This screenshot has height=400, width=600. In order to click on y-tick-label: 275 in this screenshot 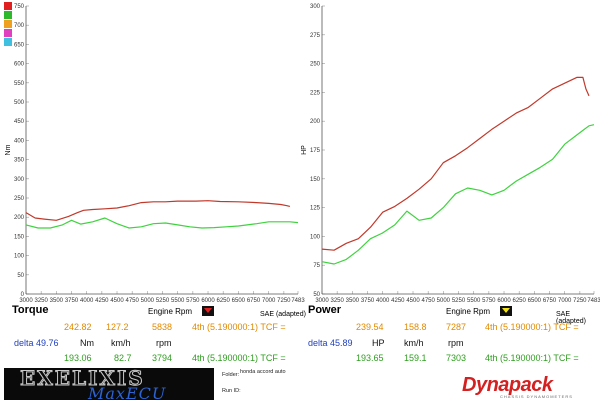, I will do `click(315, 36)`.